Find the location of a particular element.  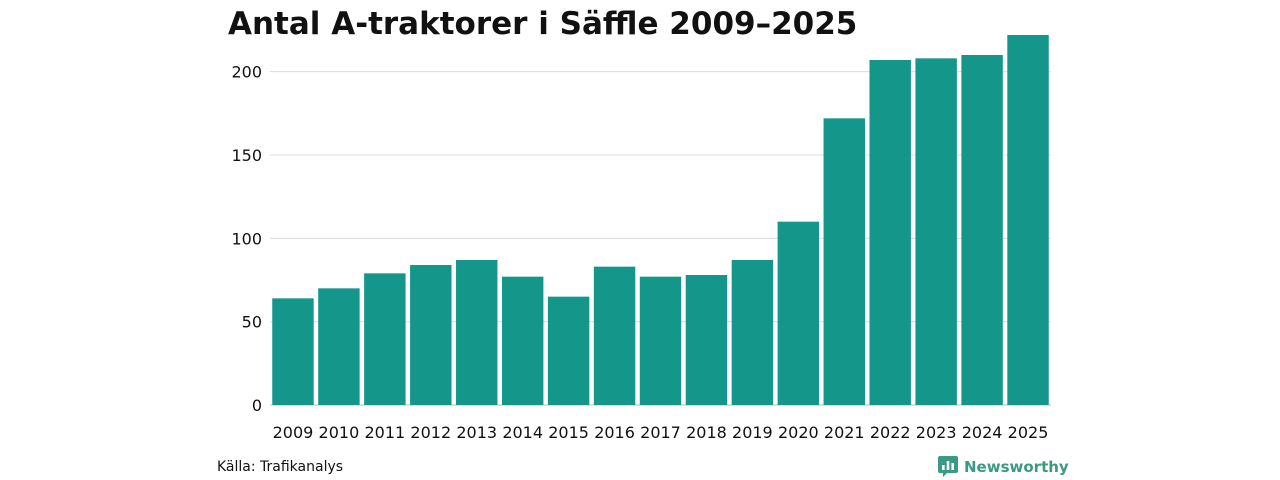

x-tick-label-2016: 2016 is located at coordinates (614, 432).